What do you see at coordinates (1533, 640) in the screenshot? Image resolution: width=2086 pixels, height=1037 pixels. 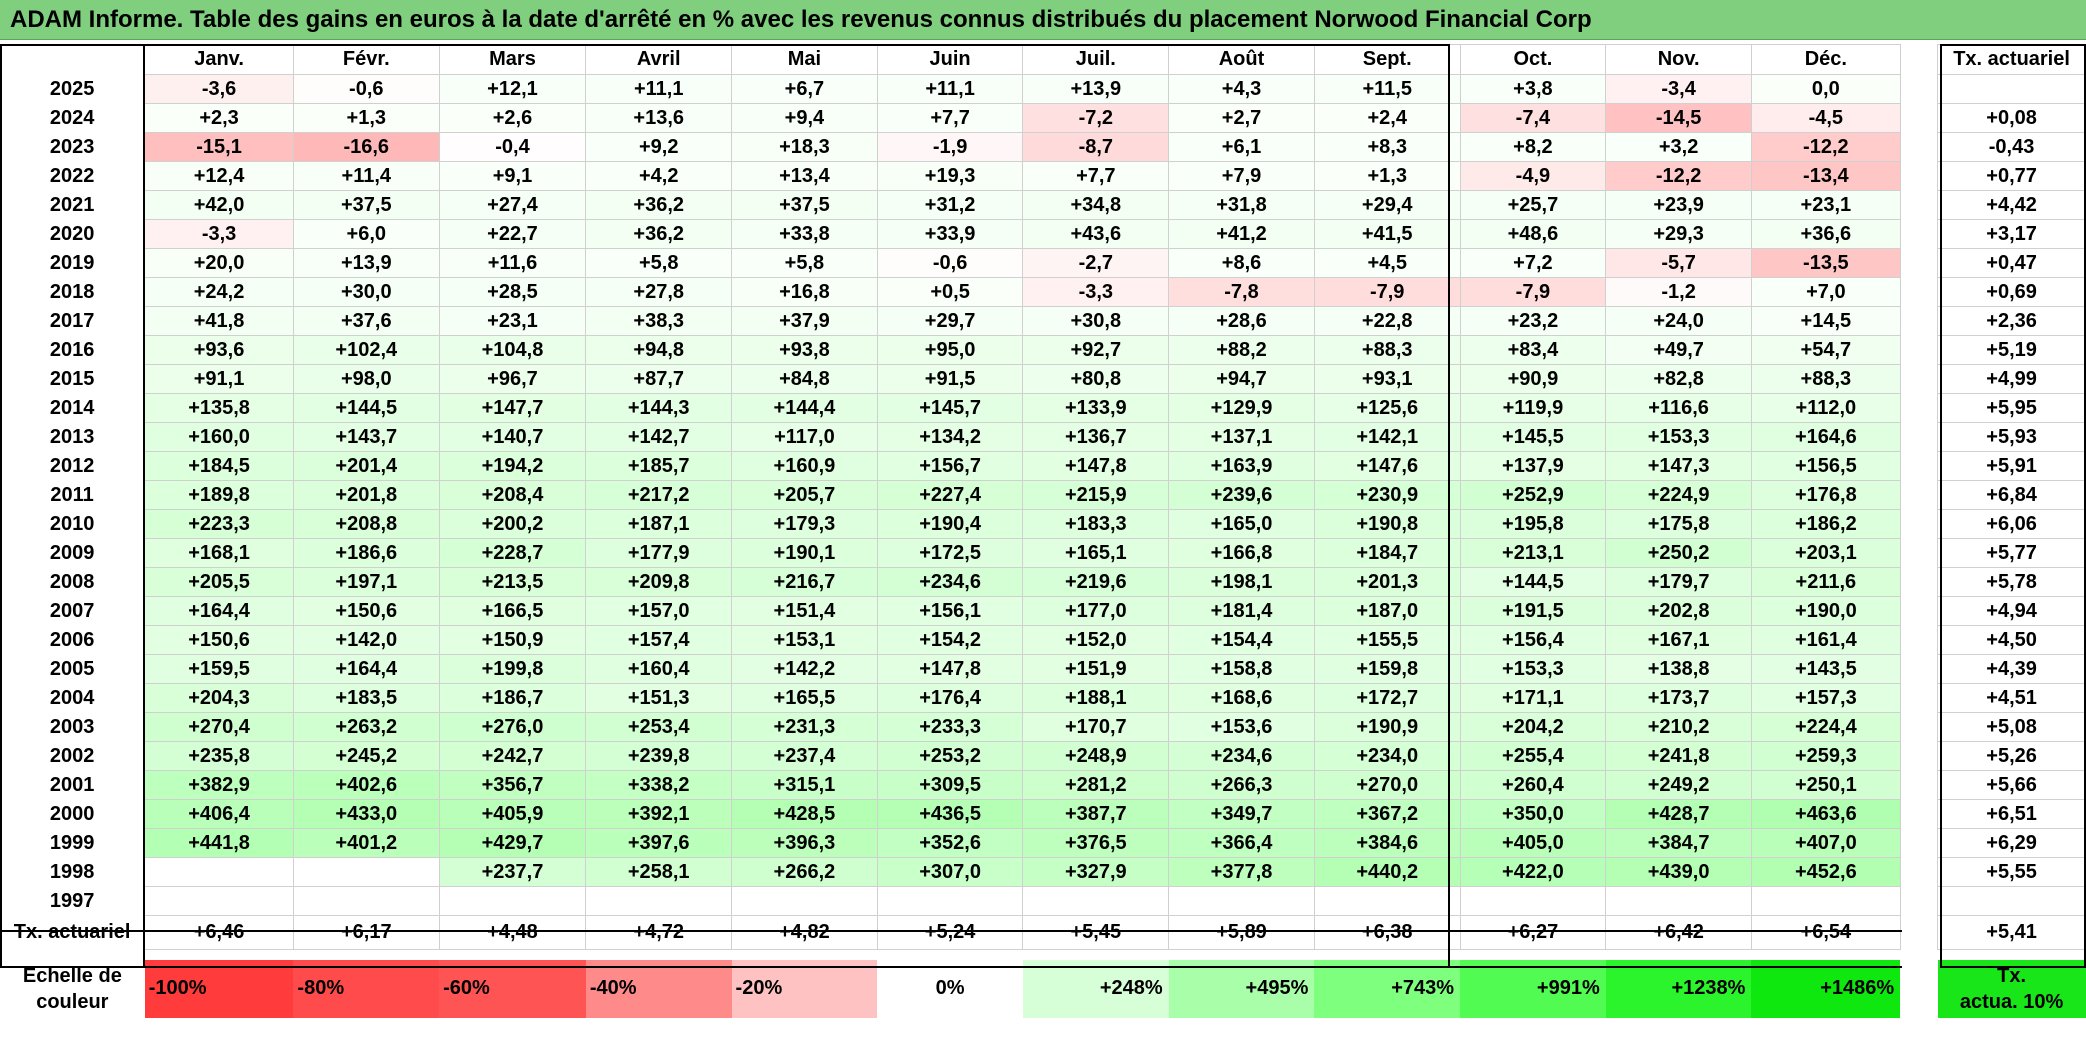 I see `gain-cell: +156,4` at bounding box center [1533, 640].